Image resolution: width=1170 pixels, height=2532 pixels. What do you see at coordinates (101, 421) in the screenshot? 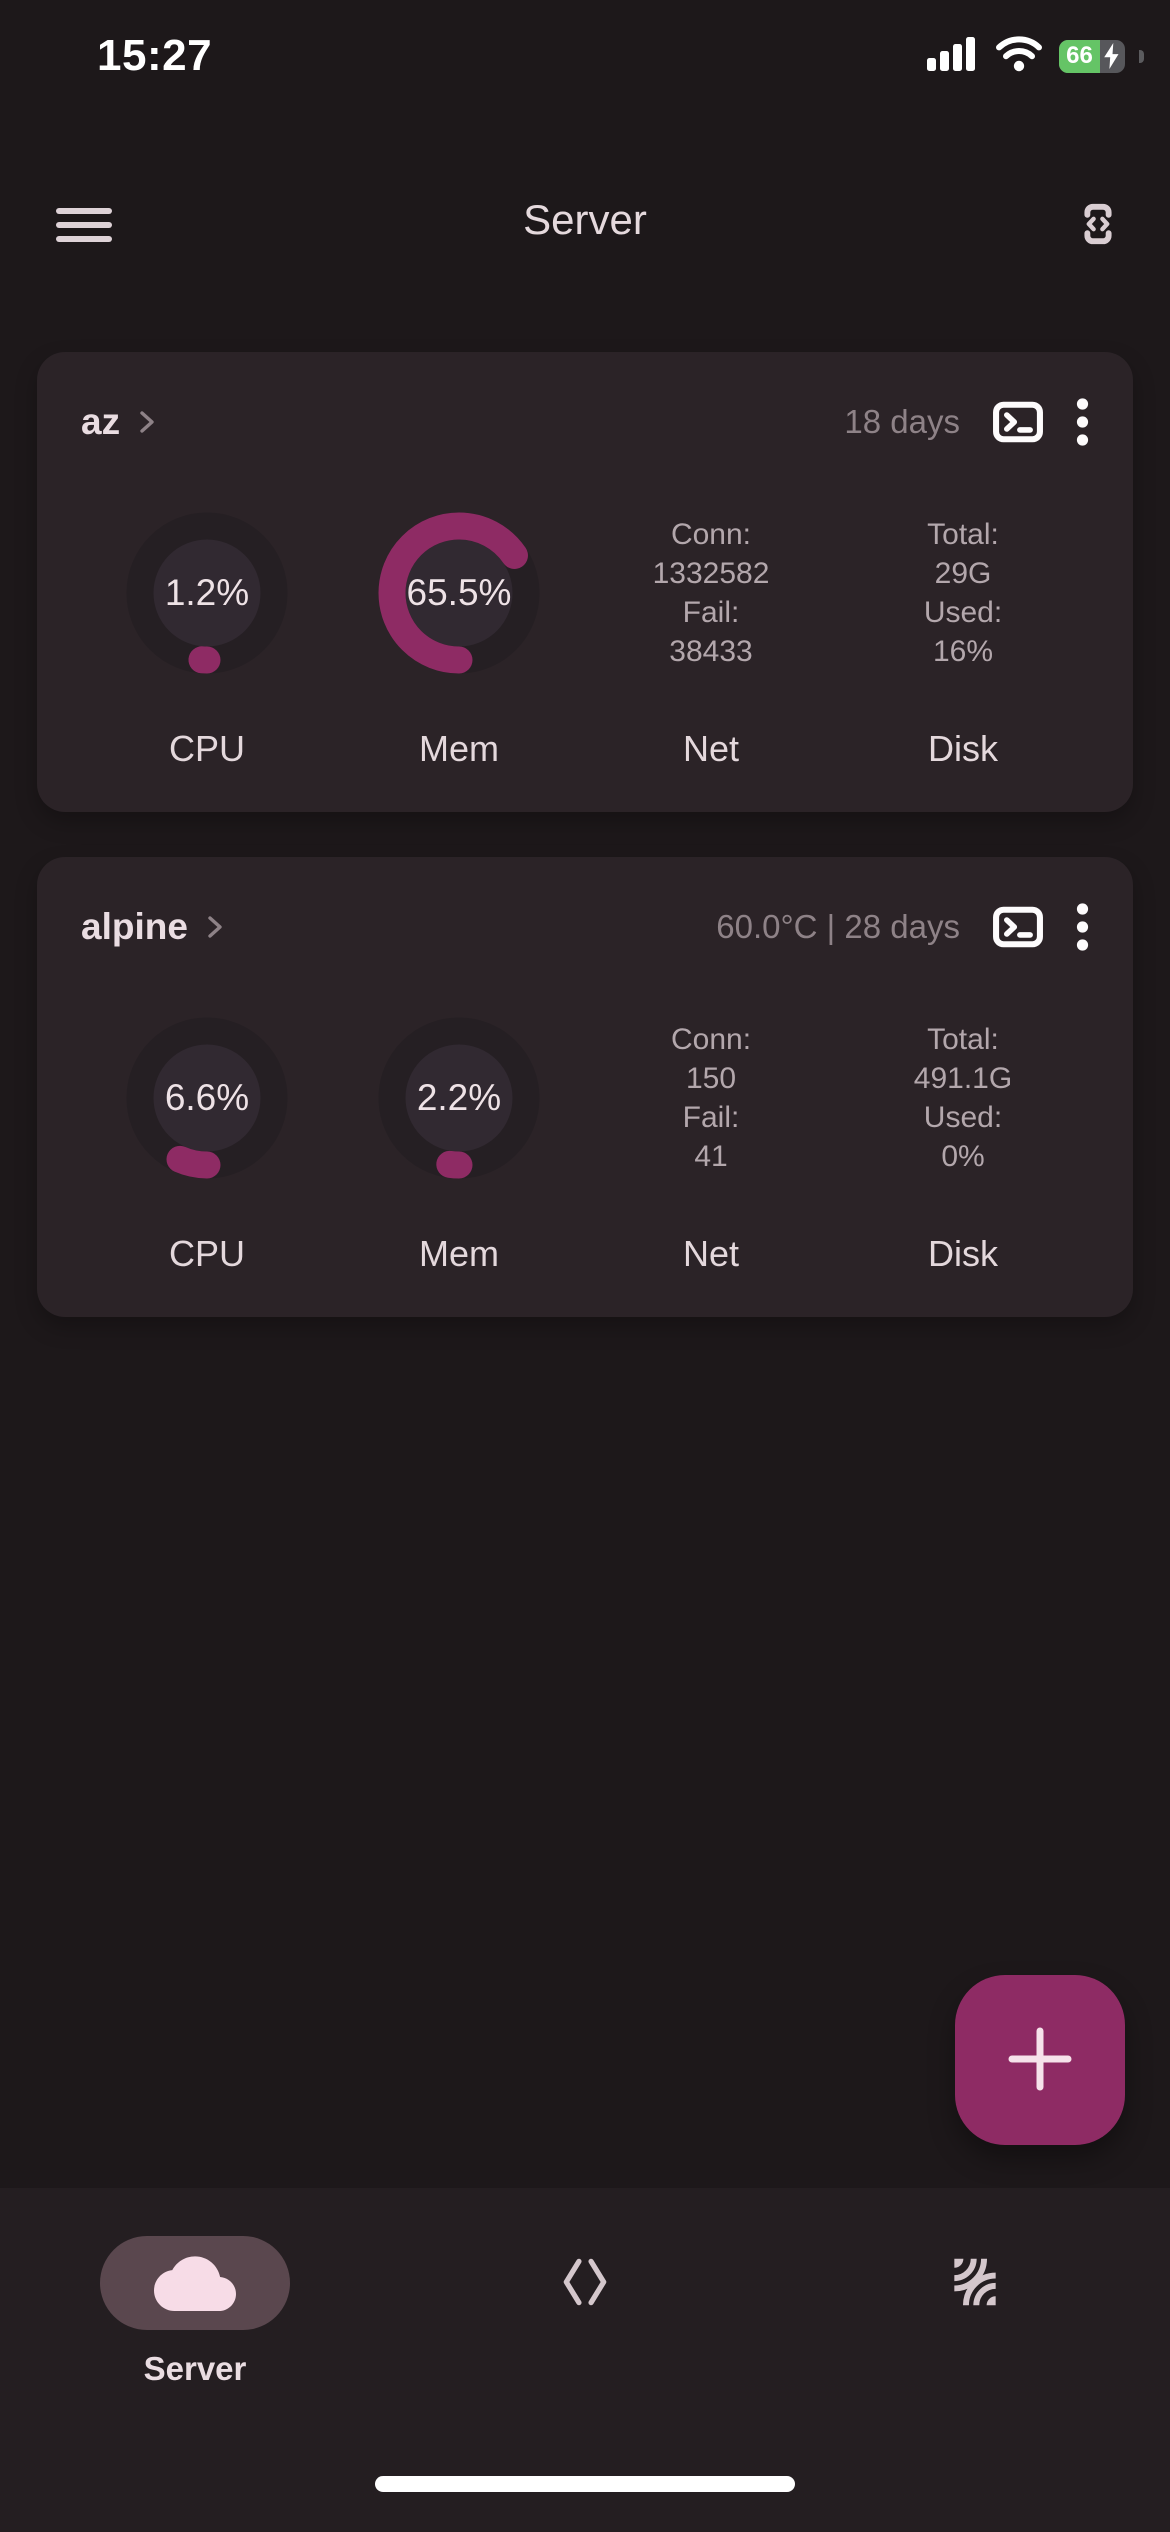
I see `server-name: az` at bounding box center [101, 421].